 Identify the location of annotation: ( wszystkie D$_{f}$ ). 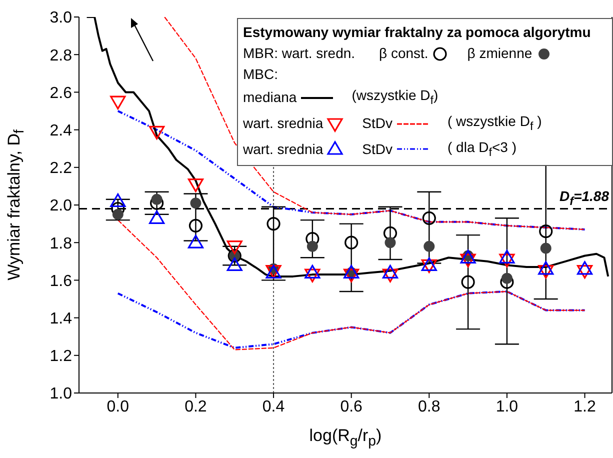
(495, 122).